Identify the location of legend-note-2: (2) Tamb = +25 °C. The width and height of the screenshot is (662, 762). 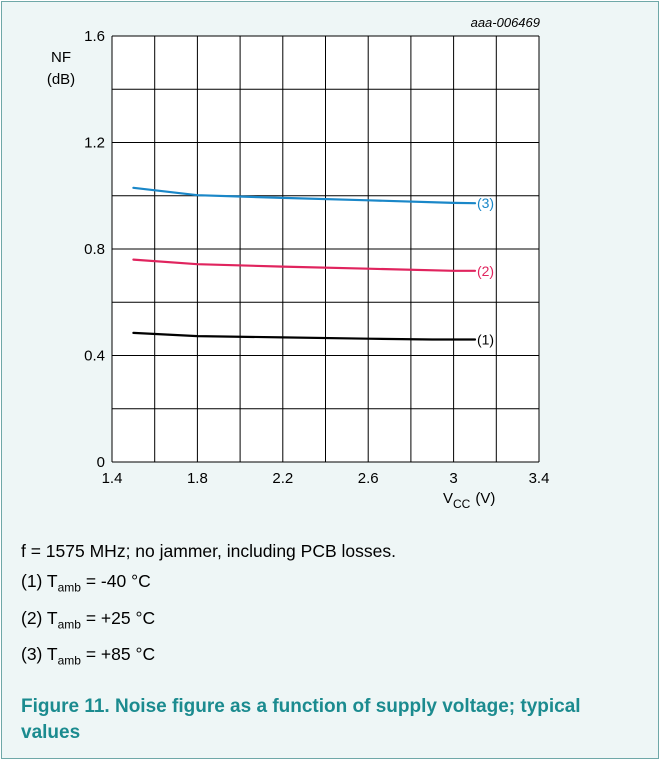
(208, 621).